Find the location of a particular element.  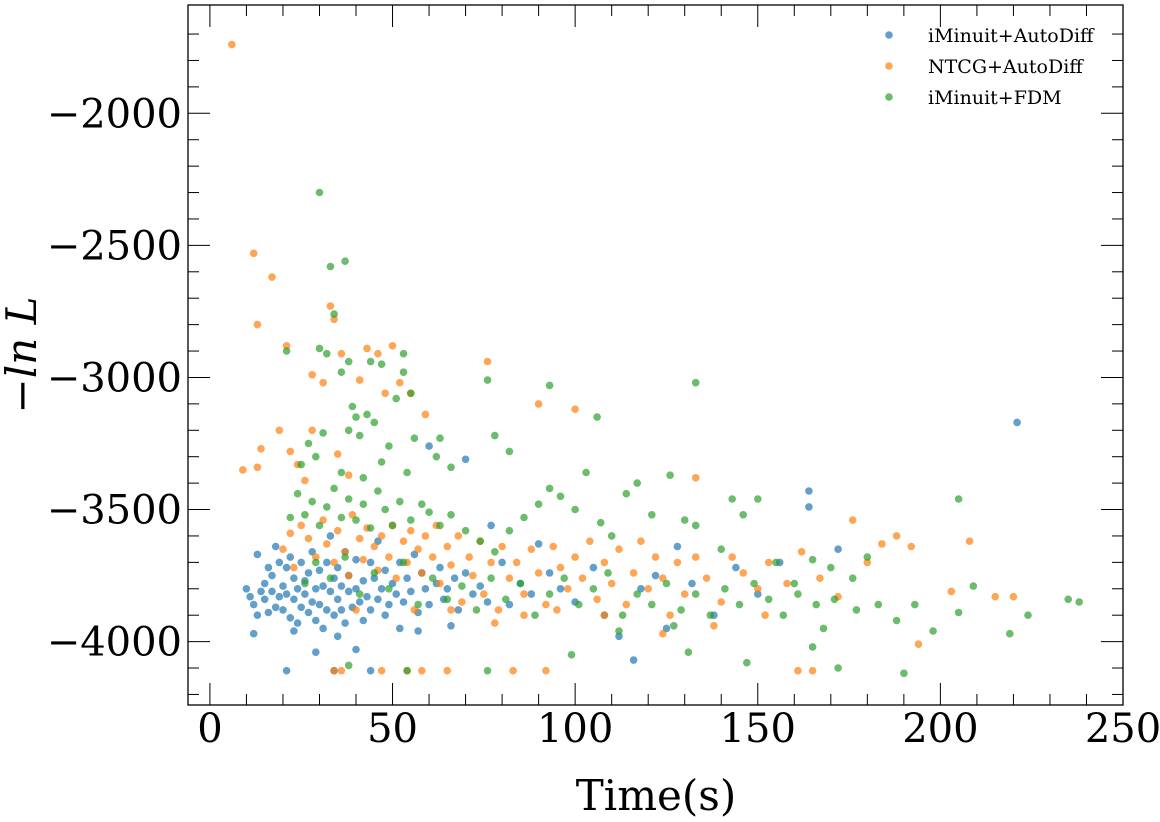

legend: iMinuit+AutoDiff NTCG+AutoDiff iMinuit+FDM is located at coordinates (990, 67).